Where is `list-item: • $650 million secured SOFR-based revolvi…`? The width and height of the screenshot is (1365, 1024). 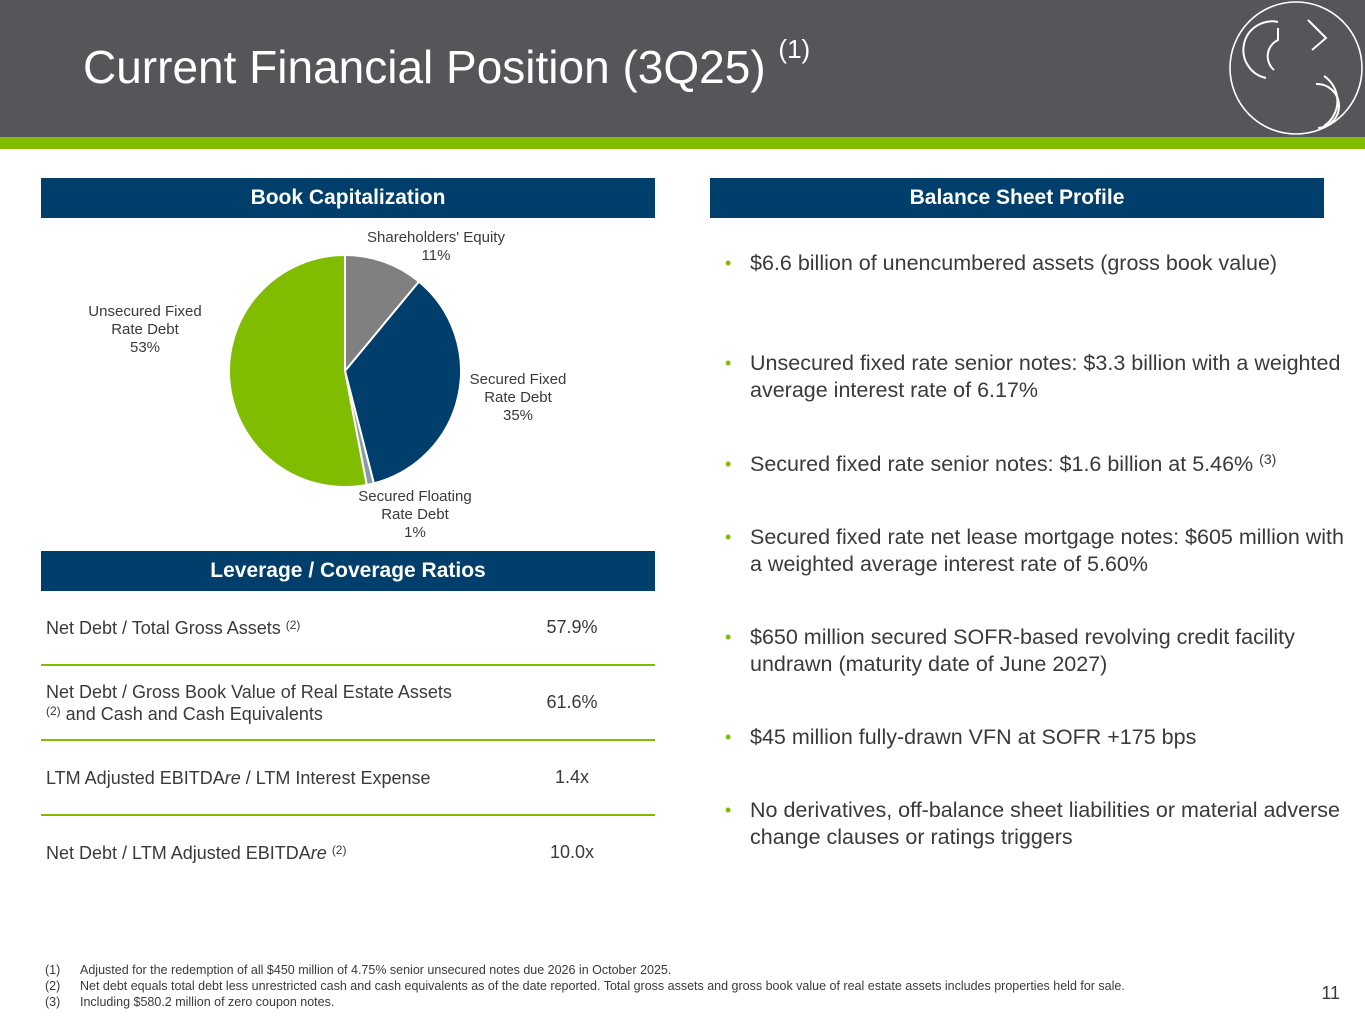 list-item: • $650 million secured SOFR-based revolvi… is located at coordinates (1035, 651).